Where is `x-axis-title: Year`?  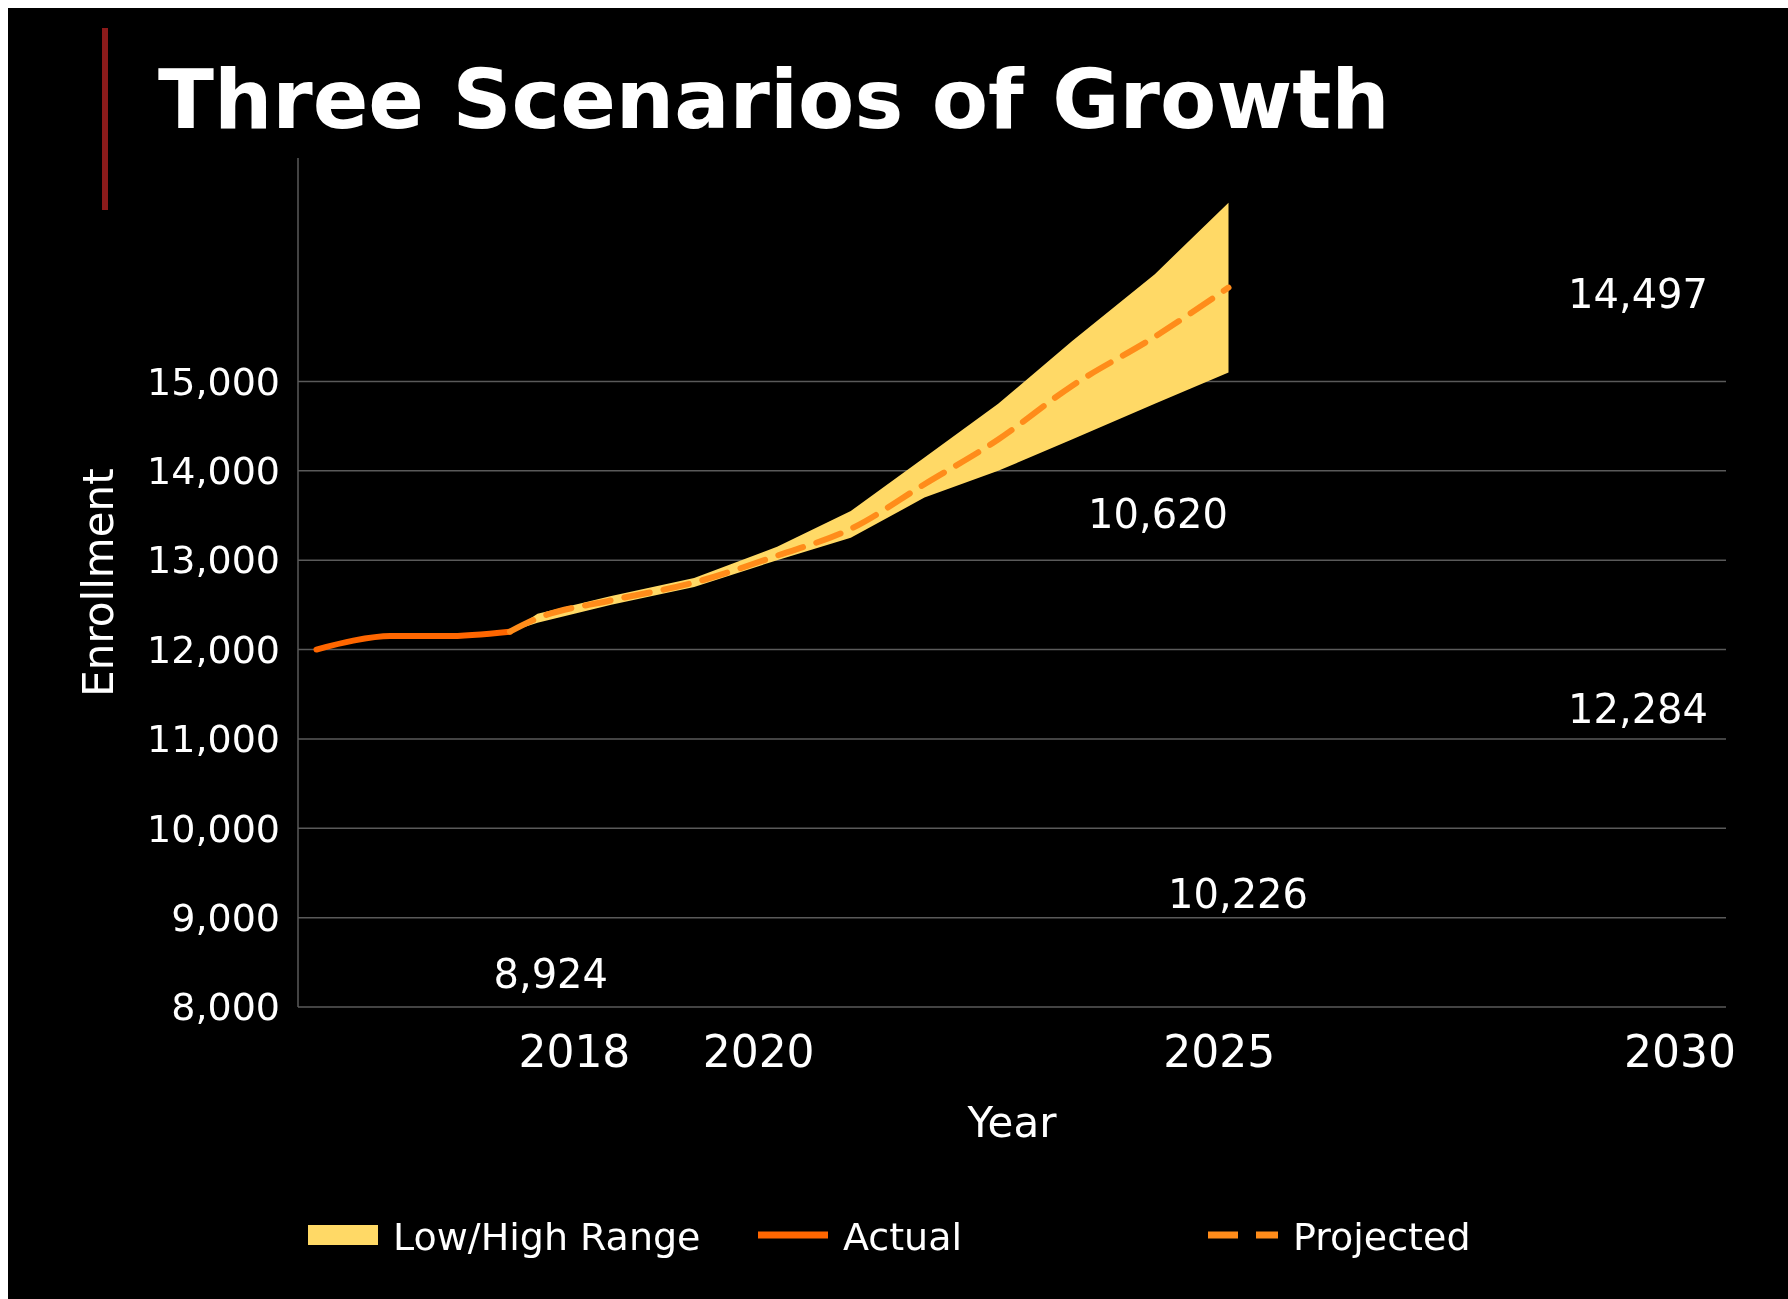
x-axis-title: Year is located at coordinates (1012, 1122).